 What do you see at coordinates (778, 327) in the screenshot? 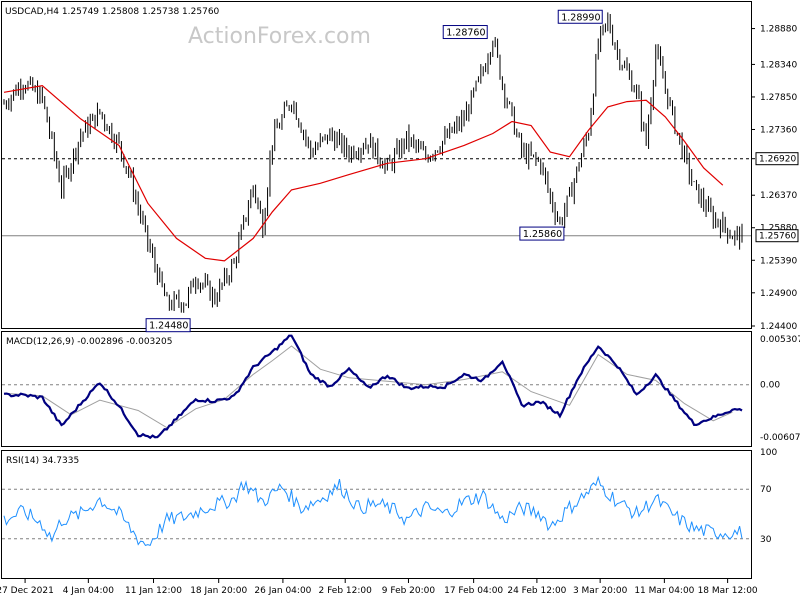
I see `price-tick-label-9: 1.24400` at bounding box center [778, 327].